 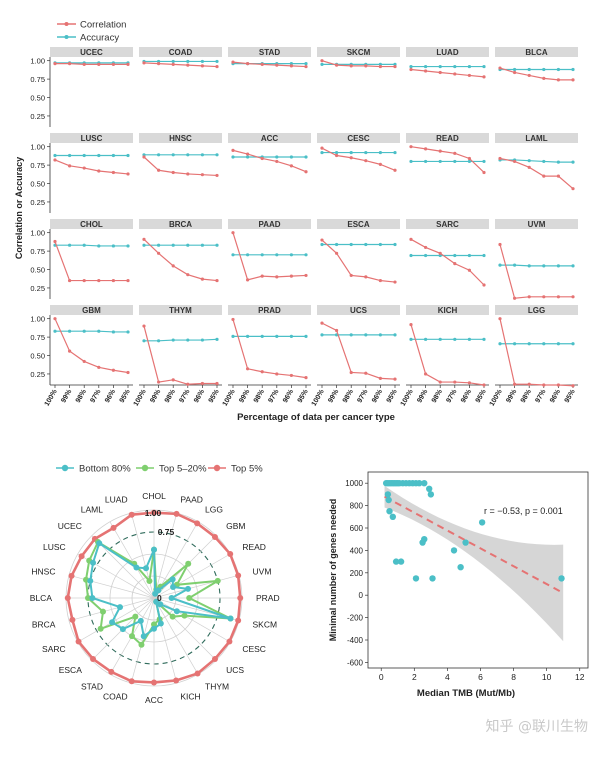 What do you see at coordinates (170, 396) in the screenshot?
I see `facet-x-tick-label: 98%` at bounding box center [170, 396].